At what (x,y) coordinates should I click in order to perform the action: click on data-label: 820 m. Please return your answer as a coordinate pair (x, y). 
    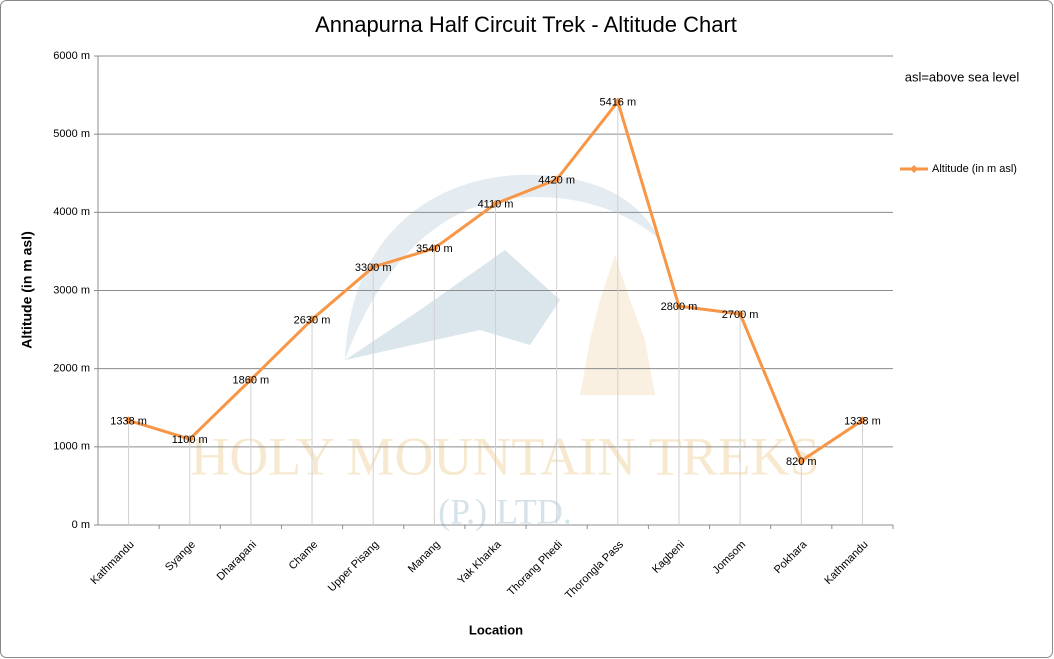
    Looking at the image, I should click on (801, 462).